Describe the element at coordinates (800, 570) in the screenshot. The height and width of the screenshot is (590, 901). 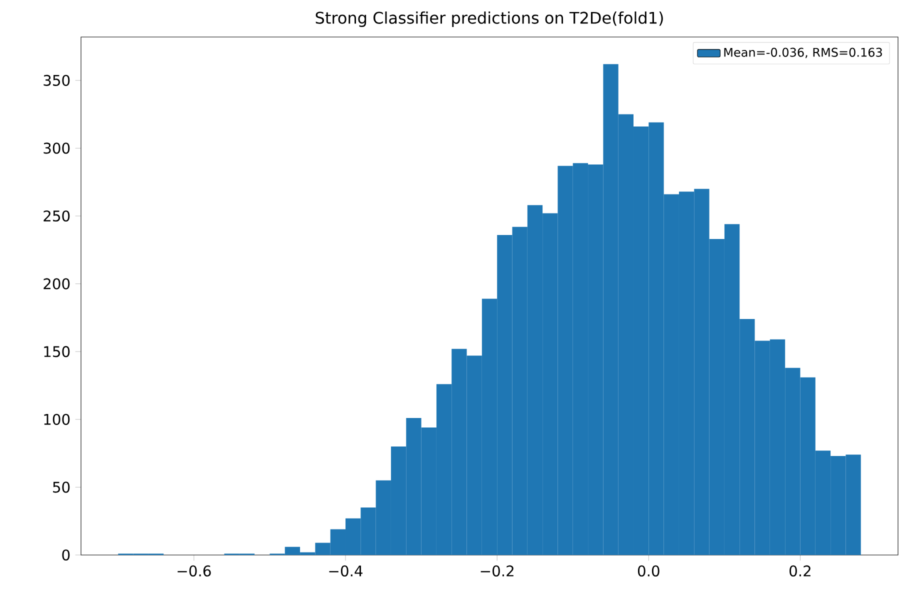
I see `x-tick-label: 0.2` at that location.